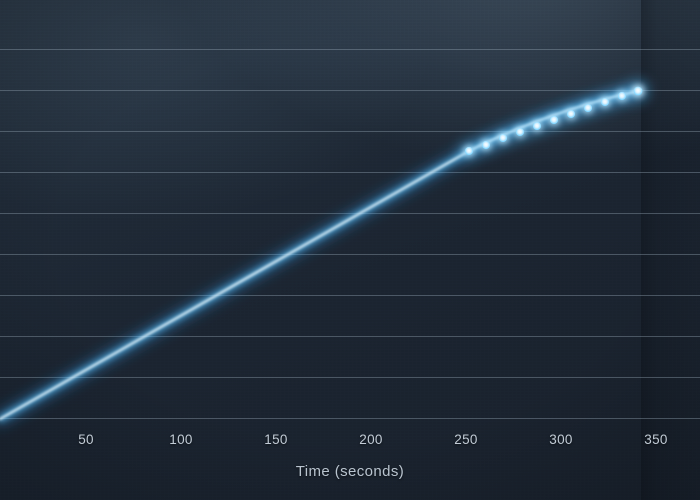 This screenshot has height=500, width=700. What do you see at coordinates (350, 471) in the screenshot?
I see `x-axis-title: Time (seconds)` at bounding box center [350, 471].